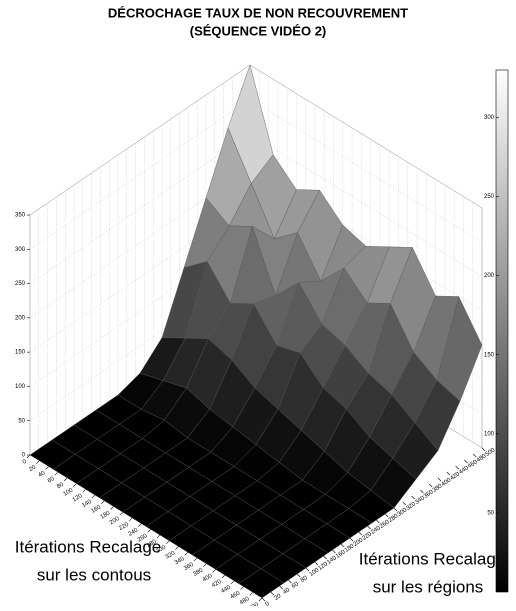  What do you see at coordinates (261, 583) in the screenshot?
I see `surface-patch` at bounding box center [261, 583].